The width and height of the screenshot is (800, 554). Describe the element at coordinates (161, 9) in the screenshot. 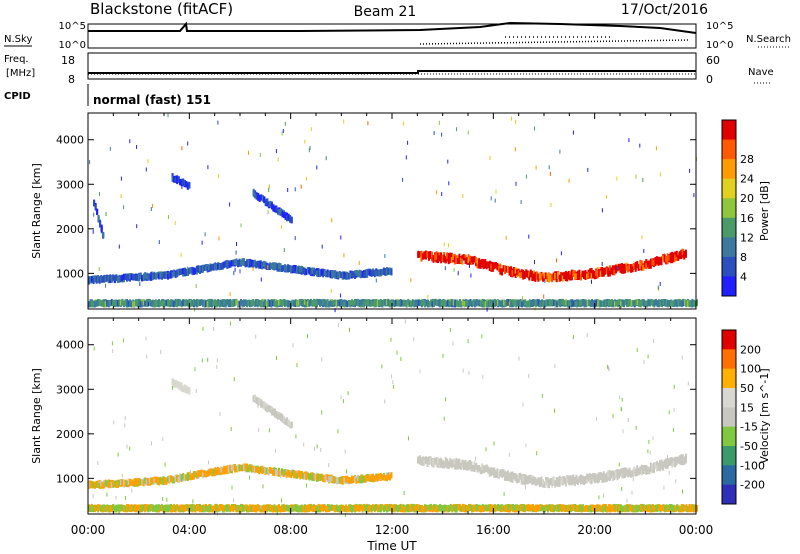

I see `station-title: Blackstone (fitACF)` at that location.